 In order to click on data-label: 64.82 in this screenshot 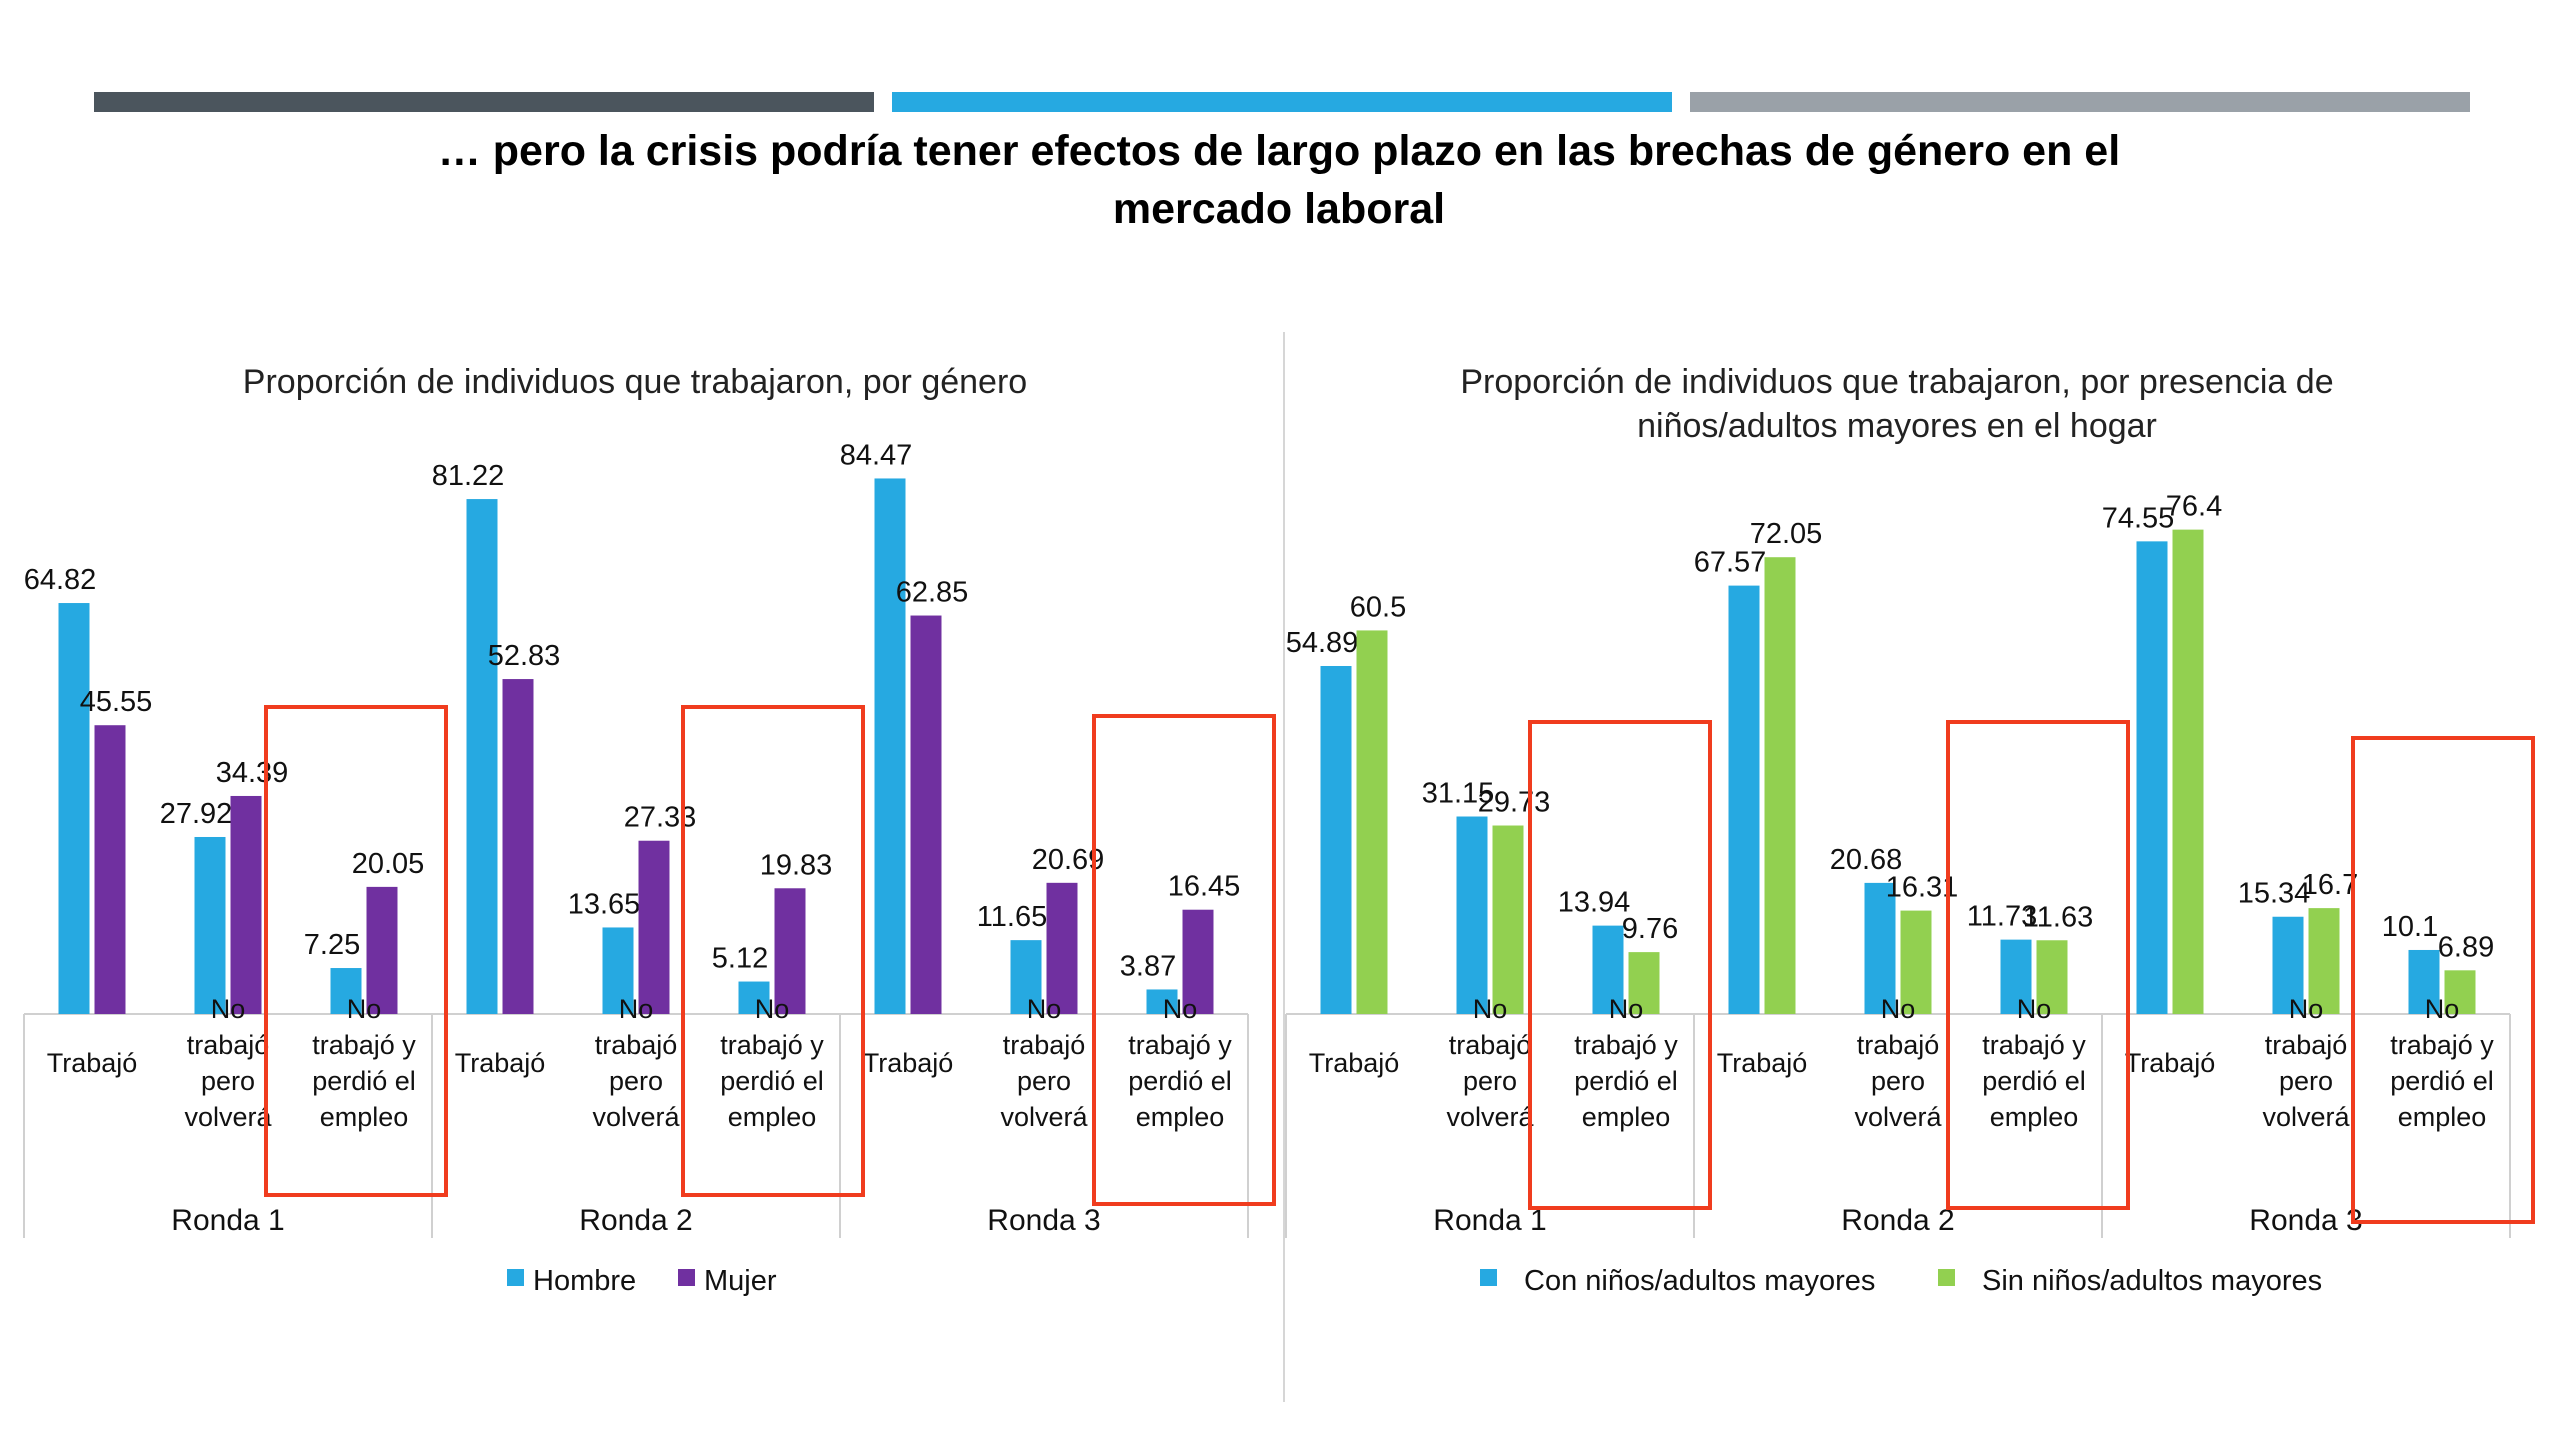, I will do `click(60, 580)`.